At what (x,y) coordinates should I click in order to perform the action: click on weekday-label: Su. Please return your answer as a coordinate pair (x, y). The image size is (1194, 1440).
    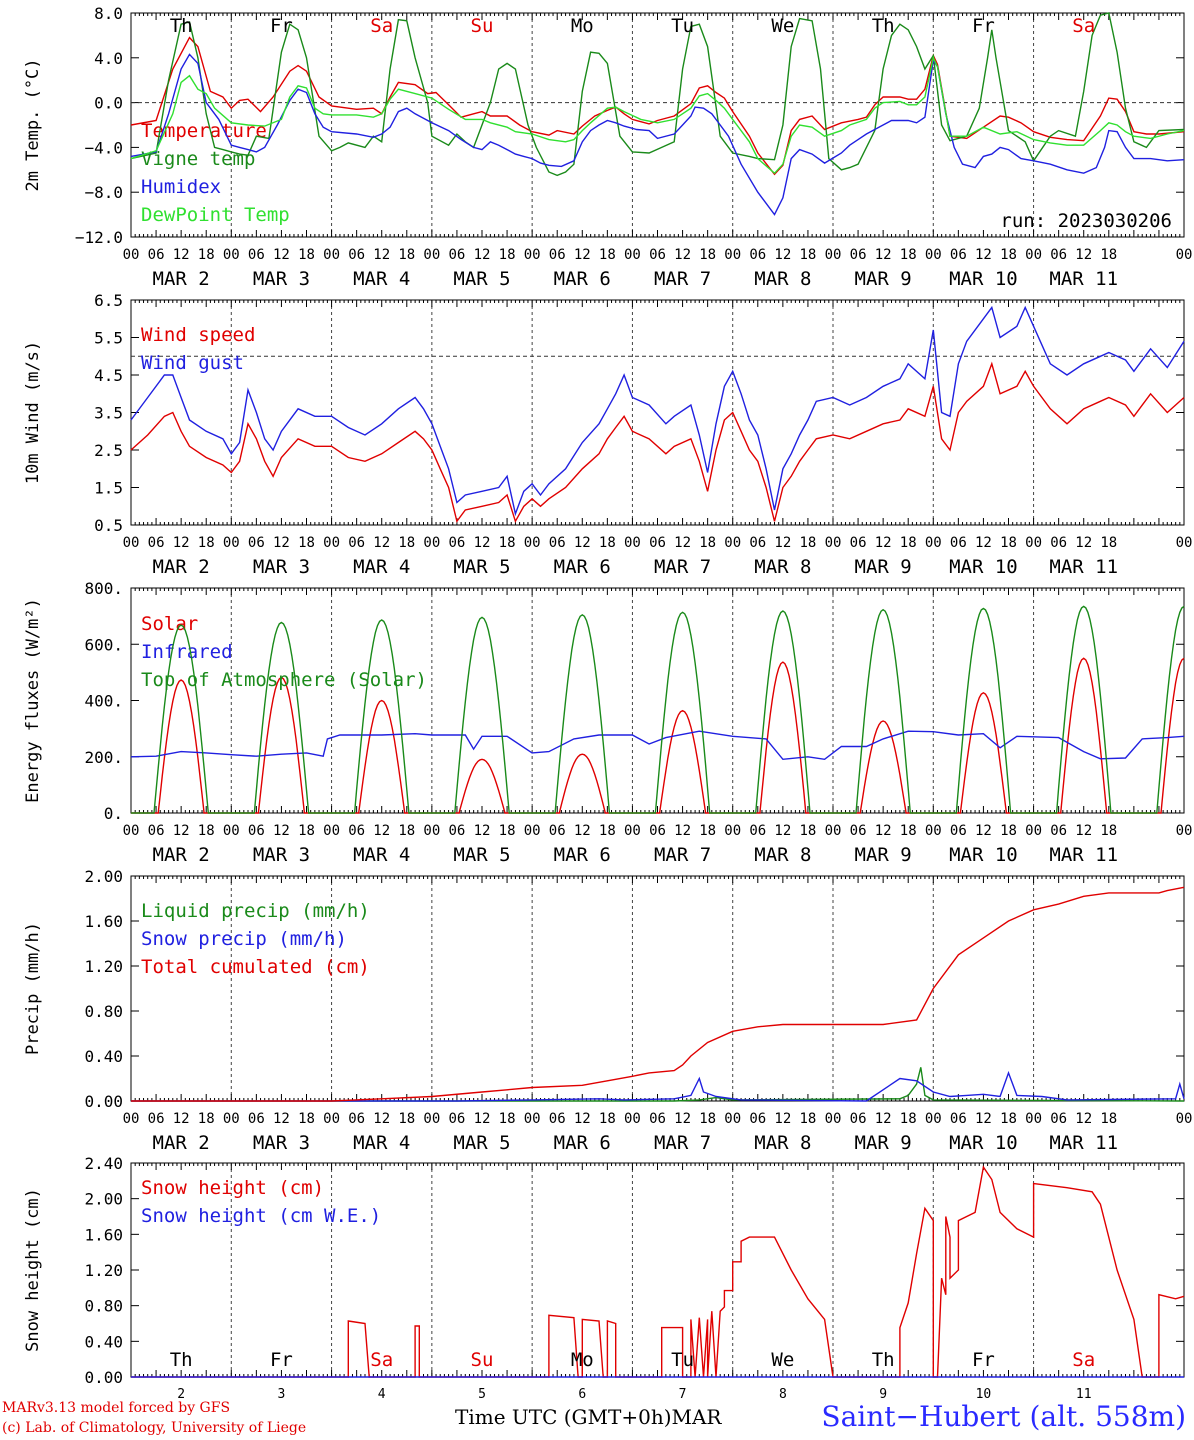
    Looking at the image, I should click on (482, 26).